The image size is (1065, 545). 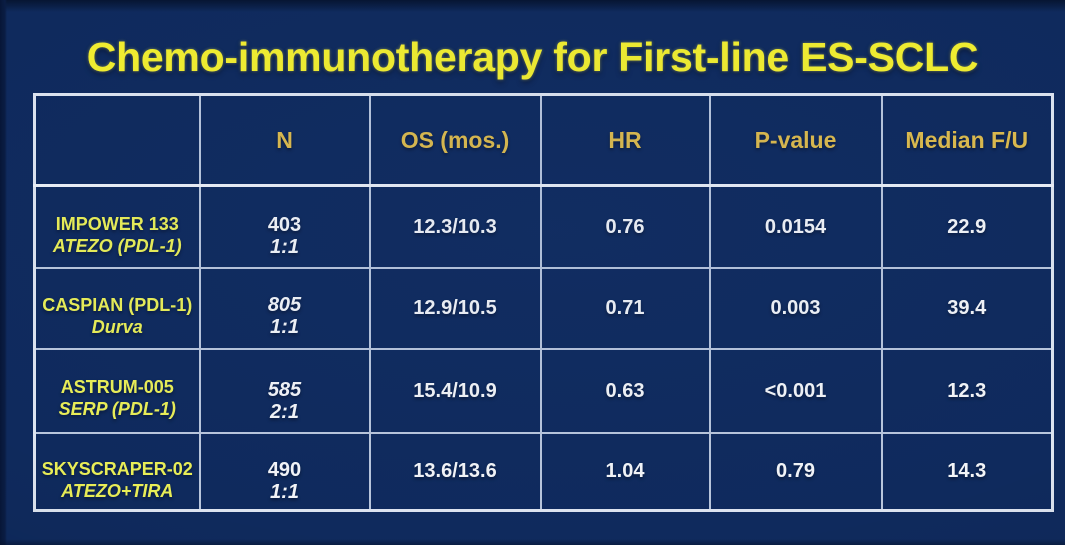 I want to click on medianfu-cell: 39.4, so click(x=967, y=308).